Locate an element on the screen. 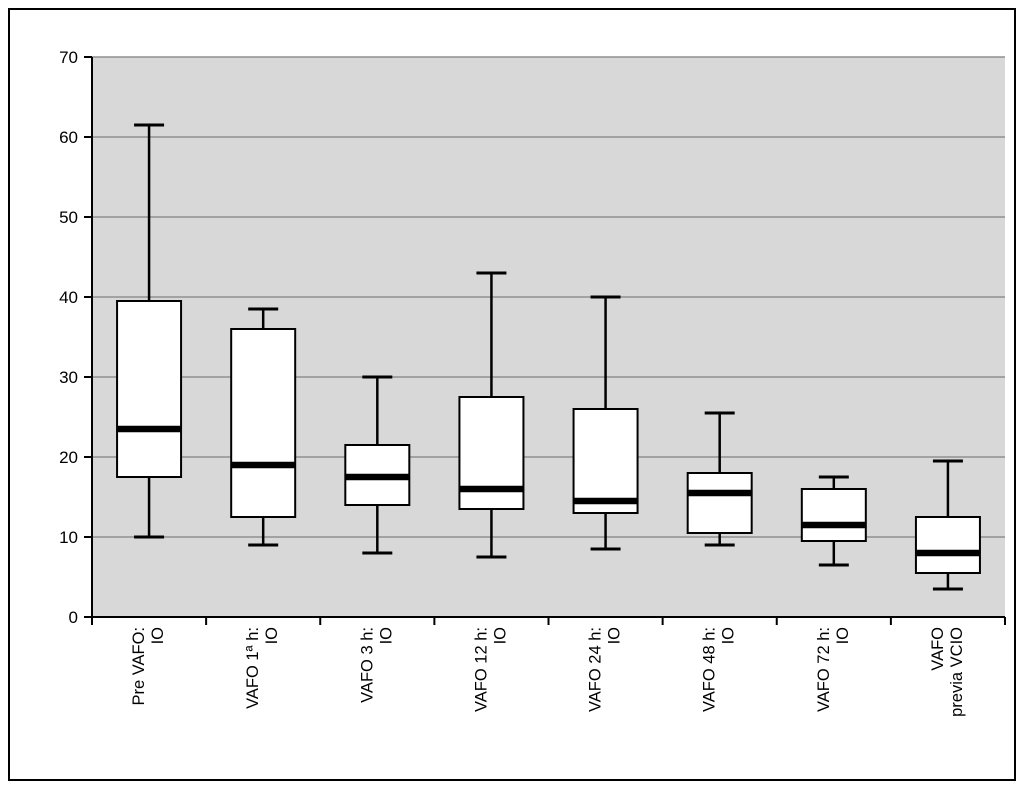 The height and width of the screenshot is (789, 1024). x-category-label-line: VAFO 48 h: is located at coordinates (710, 669).